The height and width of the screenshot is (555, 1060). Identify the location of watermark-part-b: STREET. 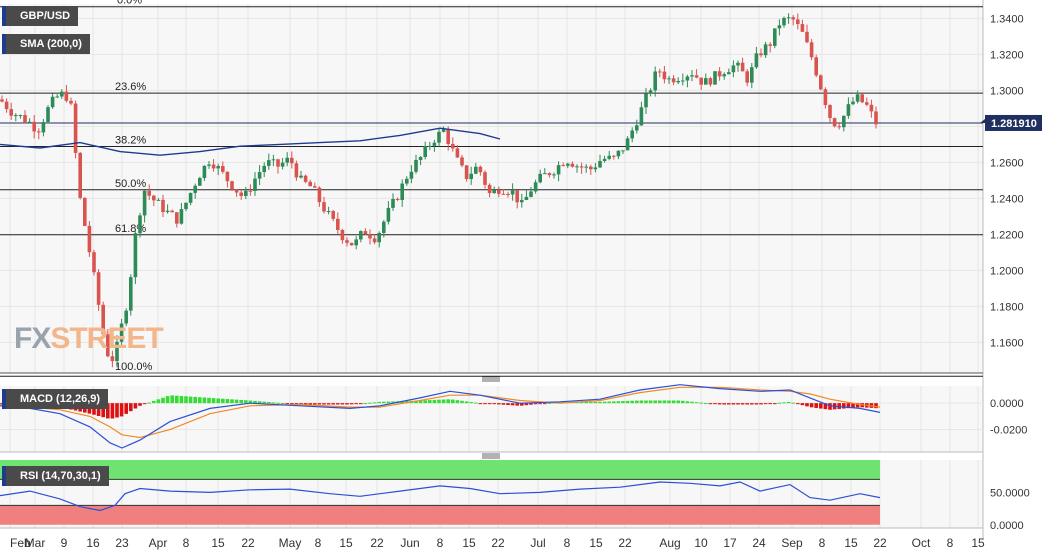
(106, 338).